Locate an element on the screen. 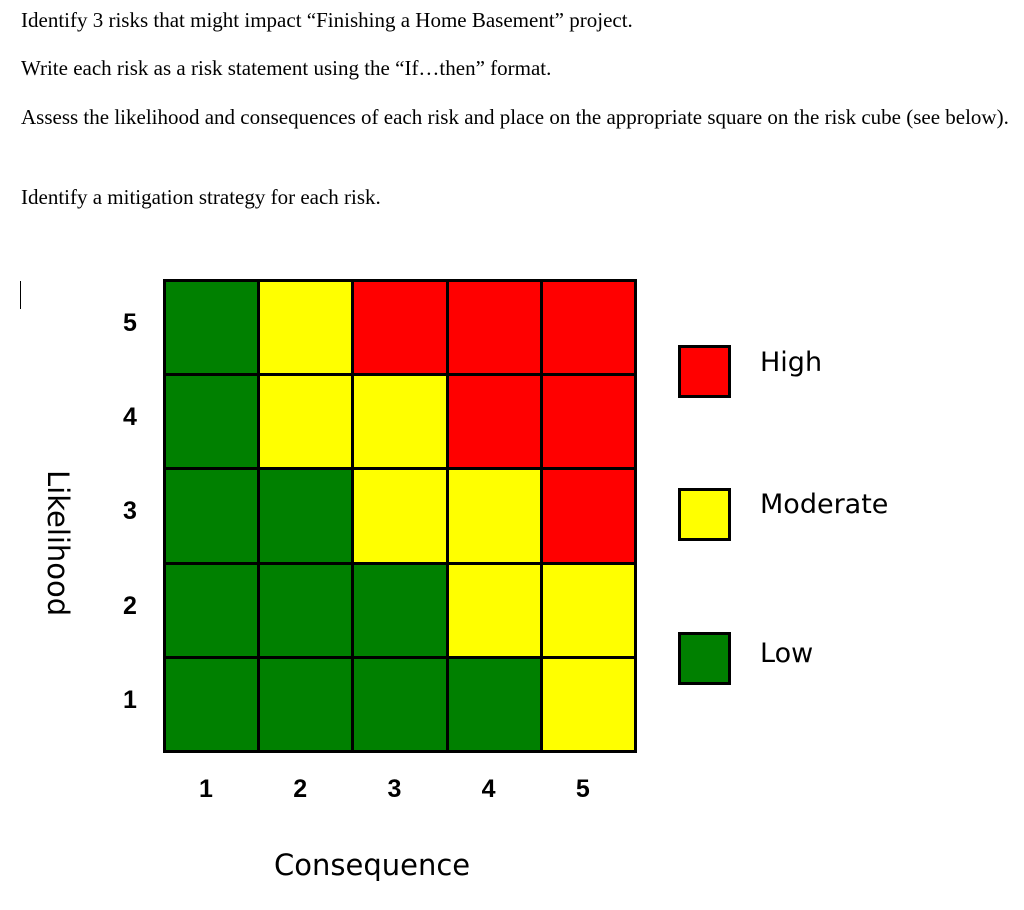 This screenshot has width=1024, height=910. consequence-axis-label: Consequence is located at coordinates (372, 865).